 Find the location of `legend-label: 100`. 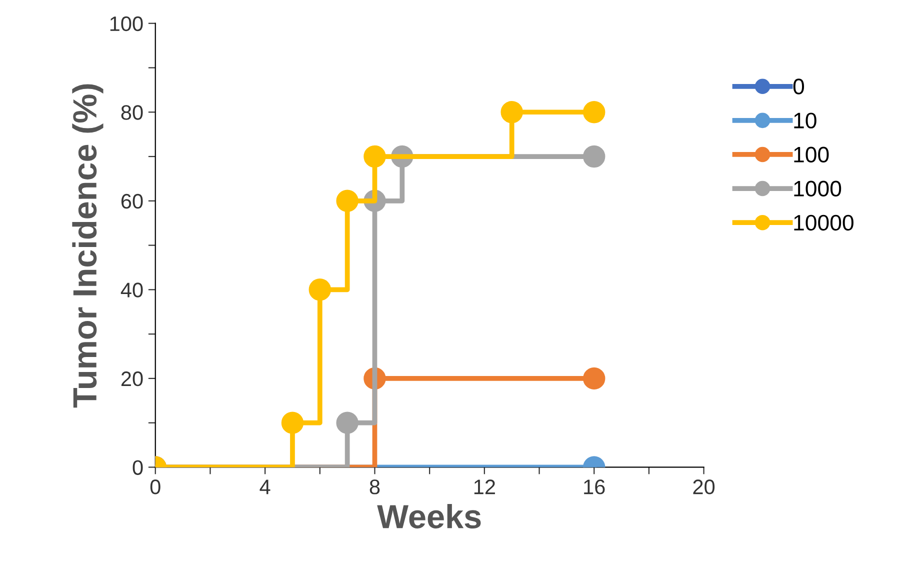

legend-label: 100 is located at coordinates (811, 154).